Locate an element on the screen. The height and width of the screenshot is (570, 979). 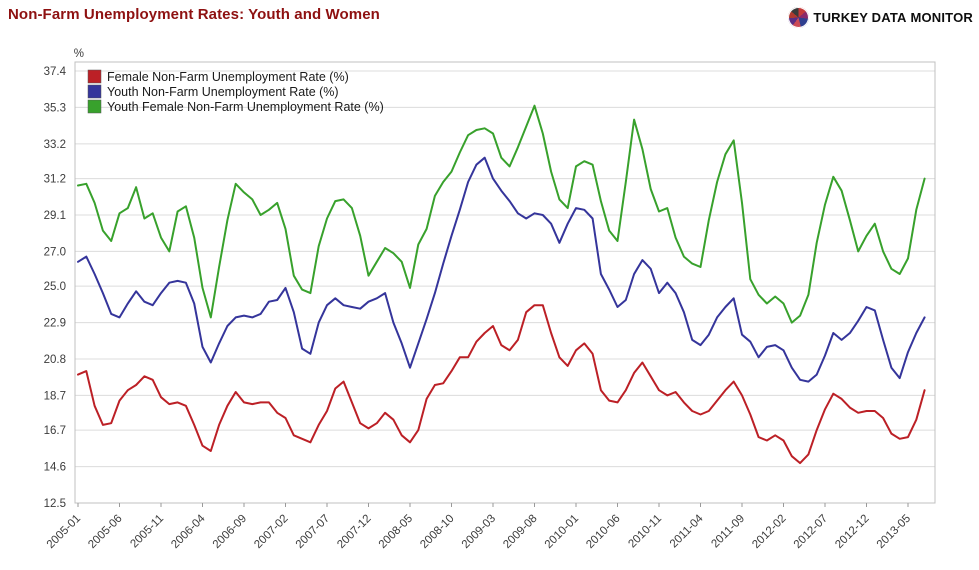
brand-name: TURKEY DATA MONITOR is located at coordinates (893, 17).